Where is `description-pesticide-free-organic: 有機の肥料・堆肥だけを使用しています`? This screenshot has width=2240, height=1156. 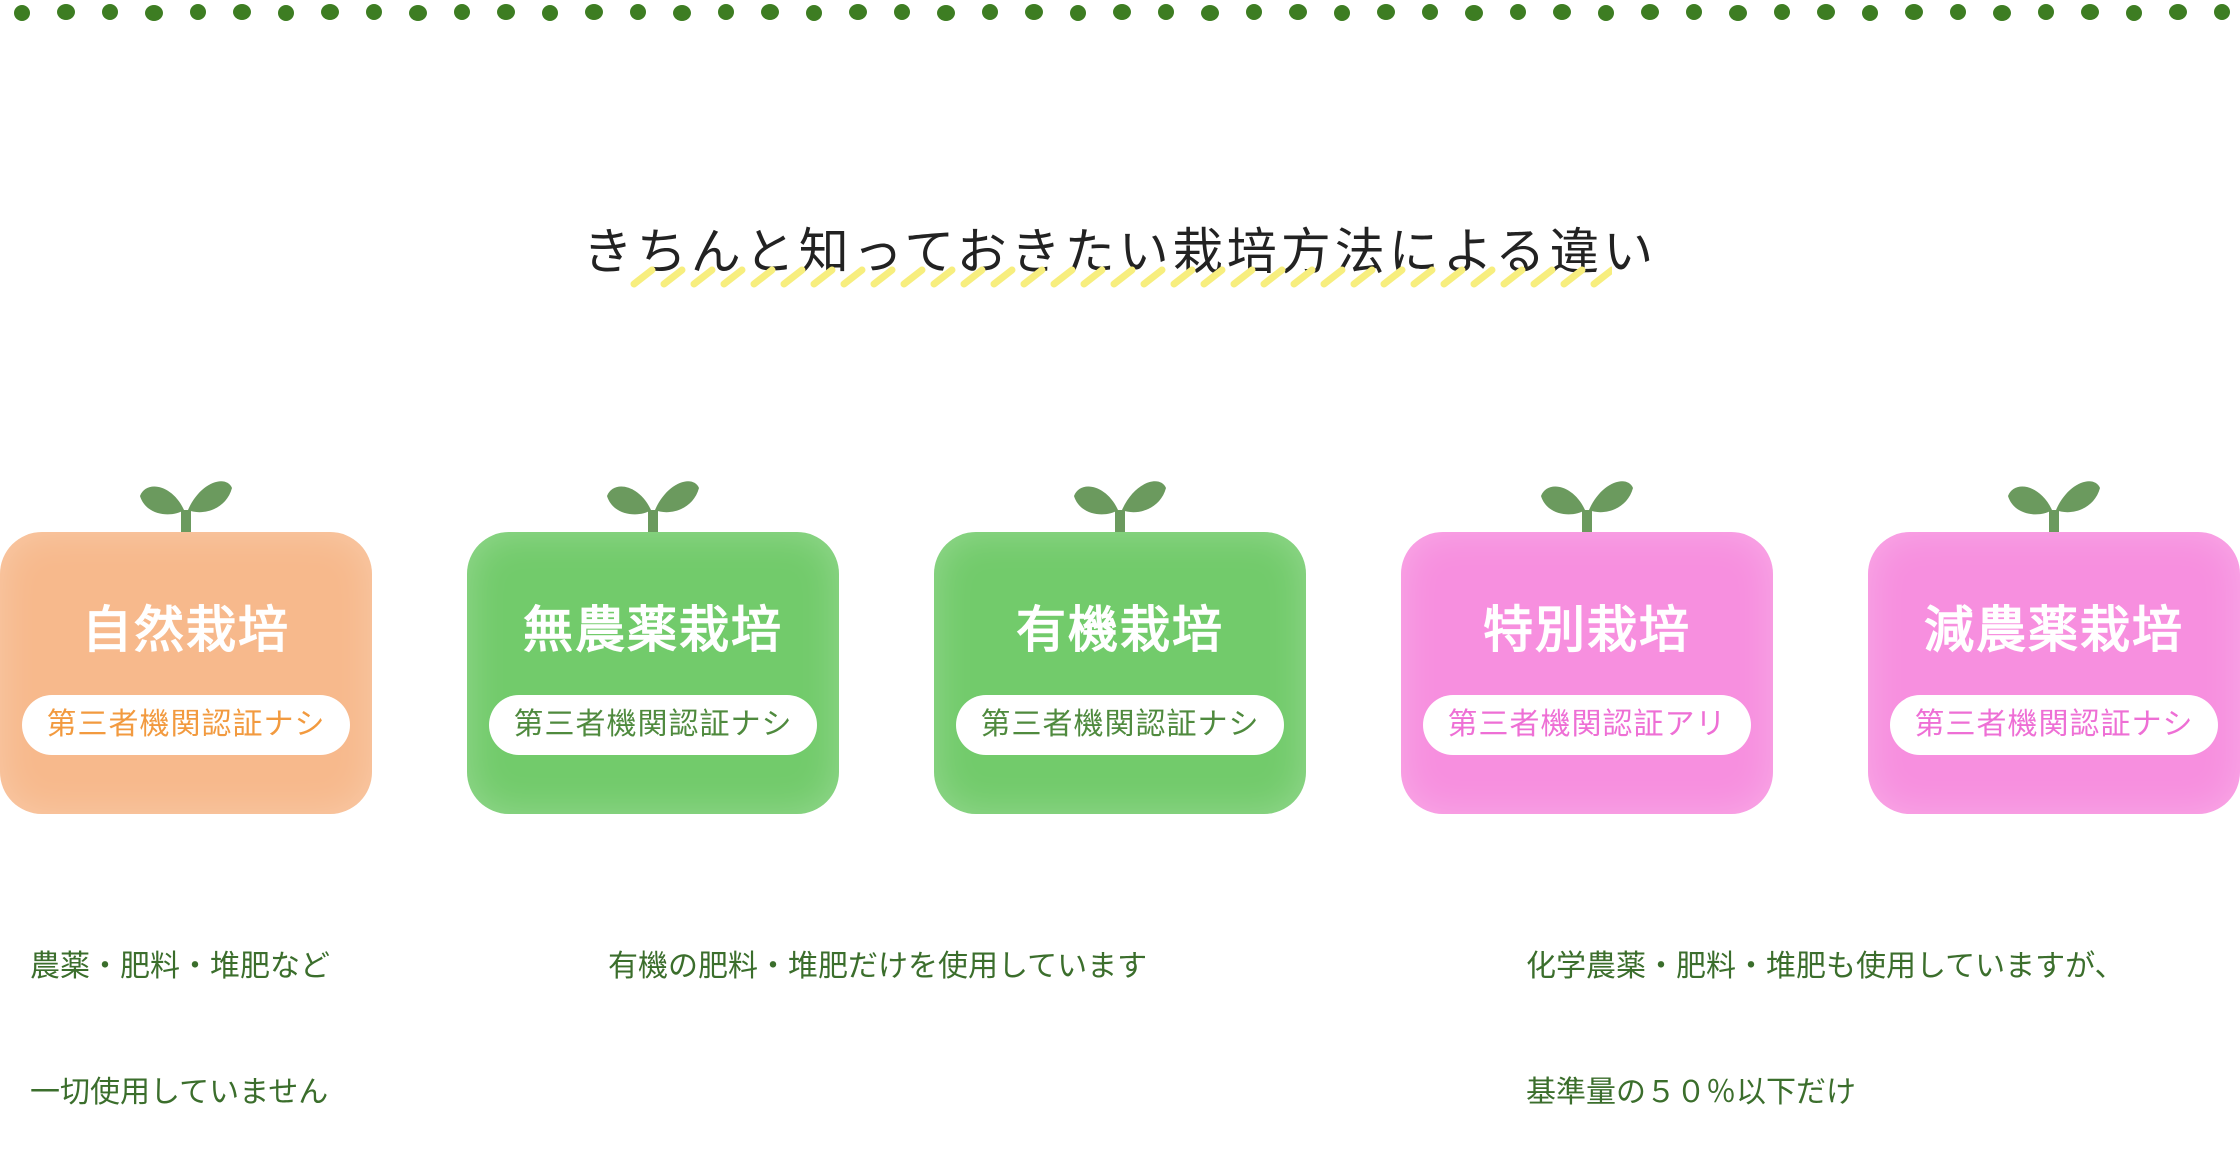
description-pesticide-free-organic: 有機の肥料・堆肥だけを使用しています is located at coordinates (877, 946).